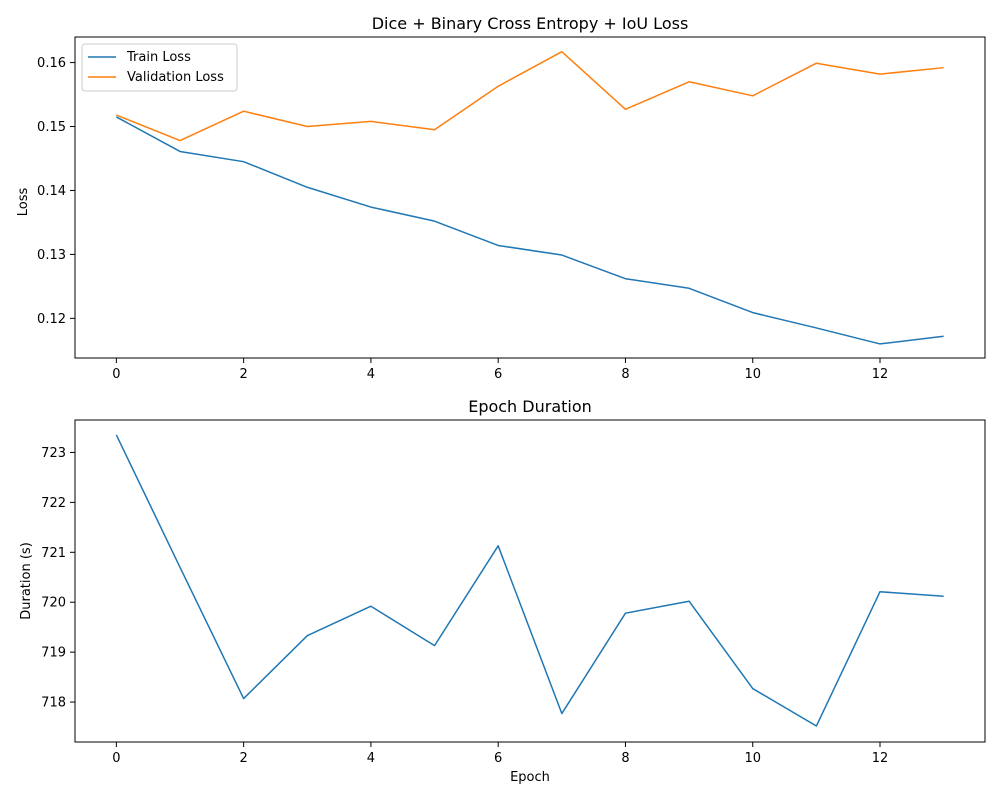 The height and width of the screenshot is (800, 1000). What do you see at coordinates (243, 374) in the screenshot?
I see `loss-chart-xtick-label: 2` at bounding box center [243, 374].